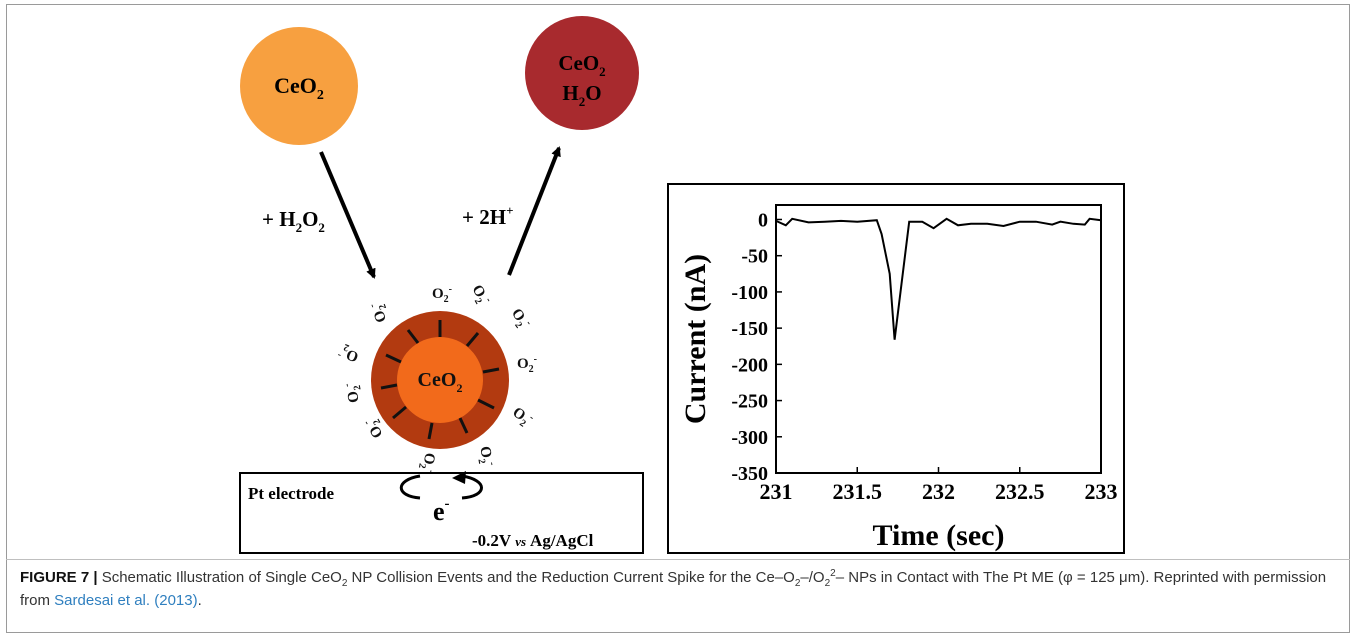 This screenshot has width=1358, height=641. I want to click on citation-link: Sardesai et al. (2013), so click(126, 600).